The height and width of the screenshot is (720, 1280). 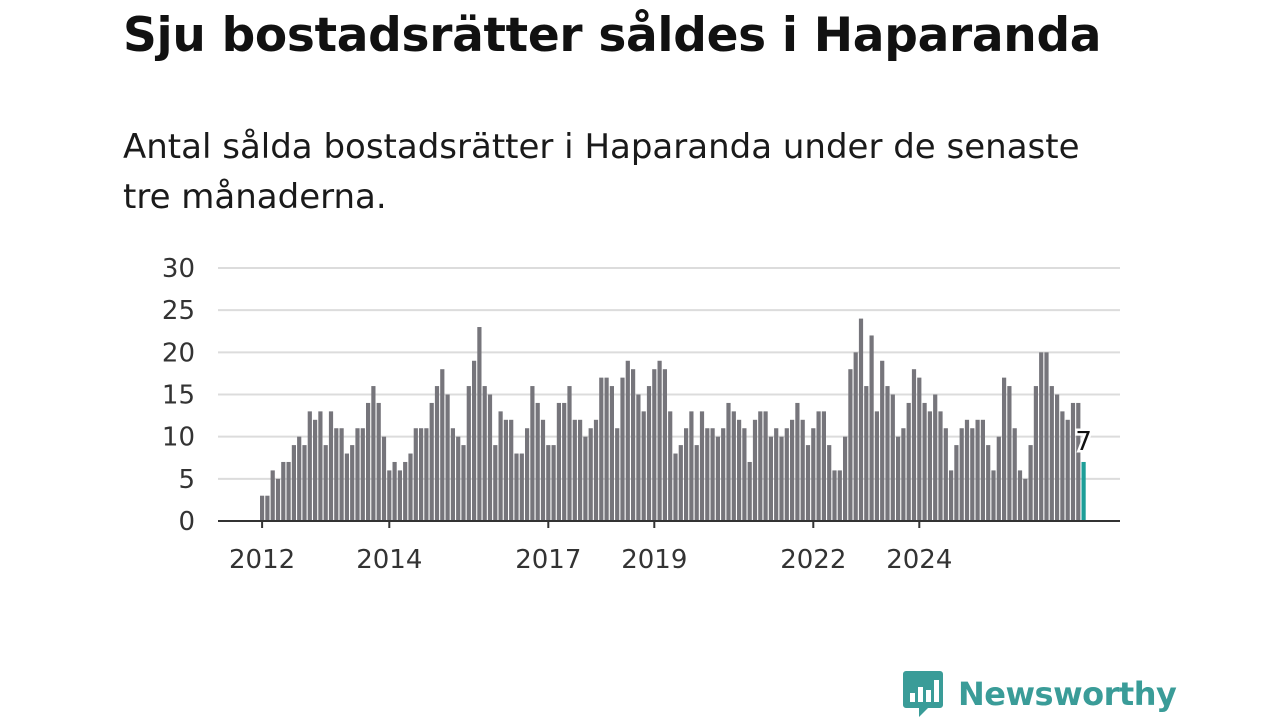 What do you see at coordinates (178, 353) in the screenshot?
I see `y-tick-label: 20` at bounding box center [178, 353].